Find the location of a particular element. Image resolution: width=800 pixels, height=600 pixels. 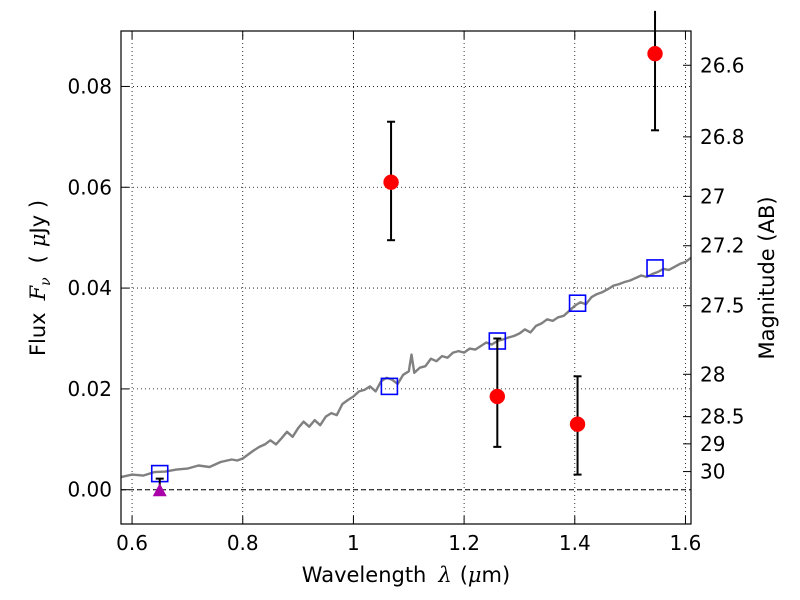

y-axis-label: FluxFν(μJy ) is located at coordinates (40, 278).